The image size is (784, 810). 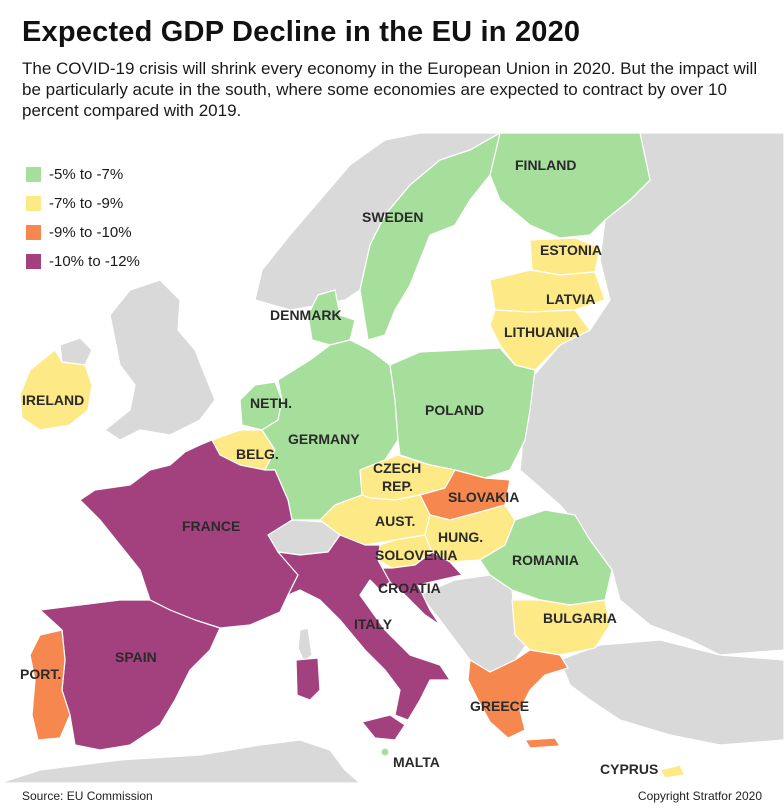 I want to click on greece-region, so click(x=518, y=694).